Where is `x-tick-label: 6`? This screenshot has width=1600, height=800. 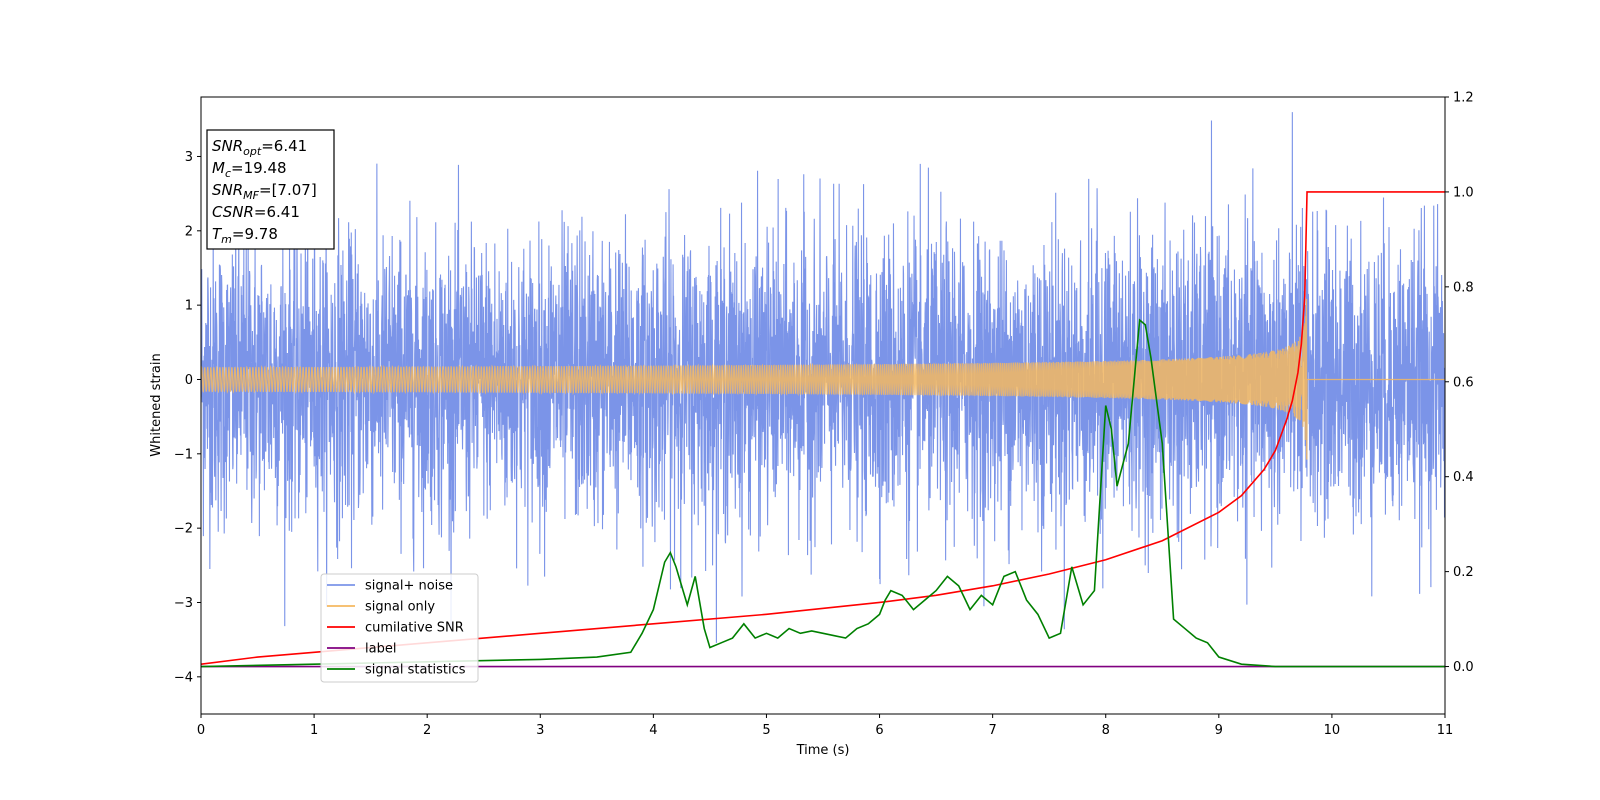 x-tick-label: 6 is located at coordinates (879, 730).